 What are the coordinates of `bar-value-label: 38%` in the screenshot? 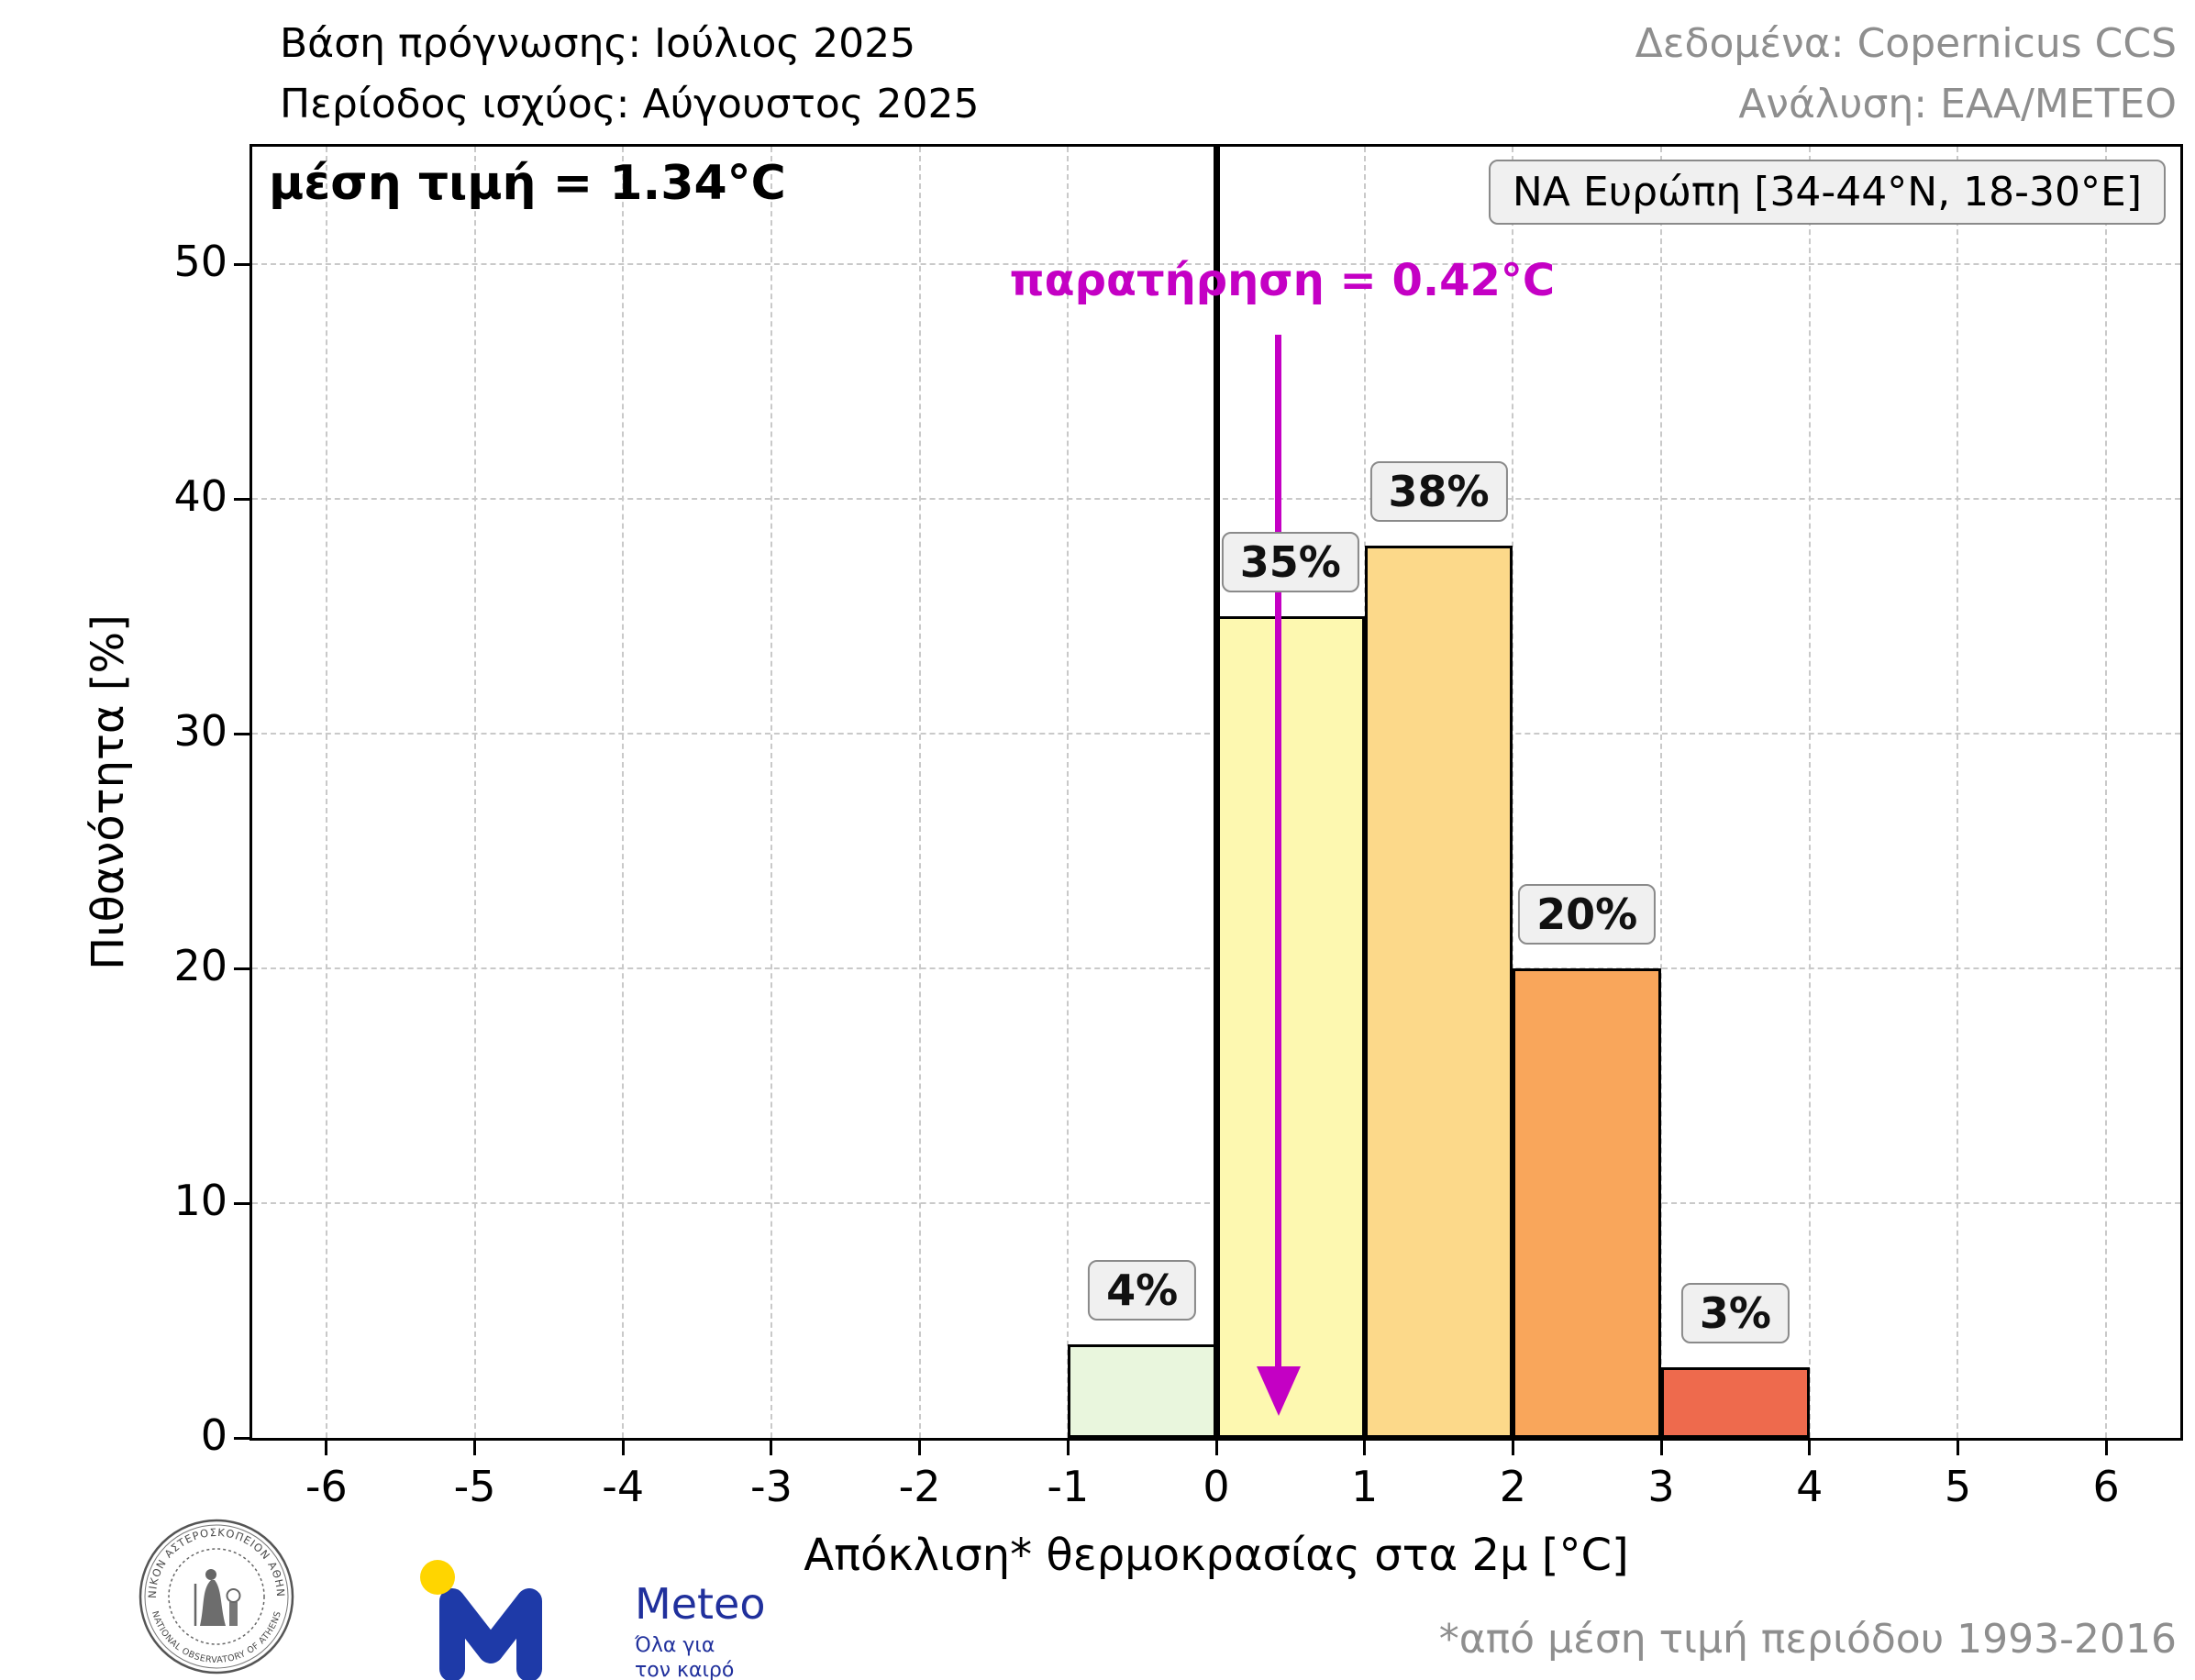 It's located at (1438, 492).